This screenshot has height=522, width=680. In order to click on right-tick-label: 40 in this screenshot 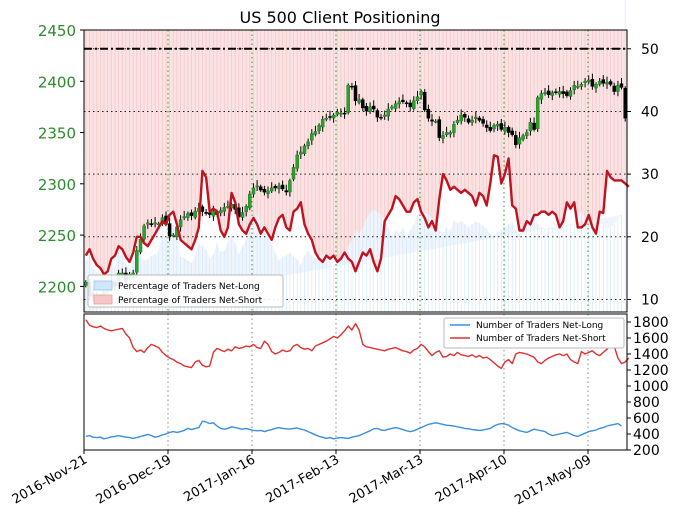, I will do `click(650, 113)`.